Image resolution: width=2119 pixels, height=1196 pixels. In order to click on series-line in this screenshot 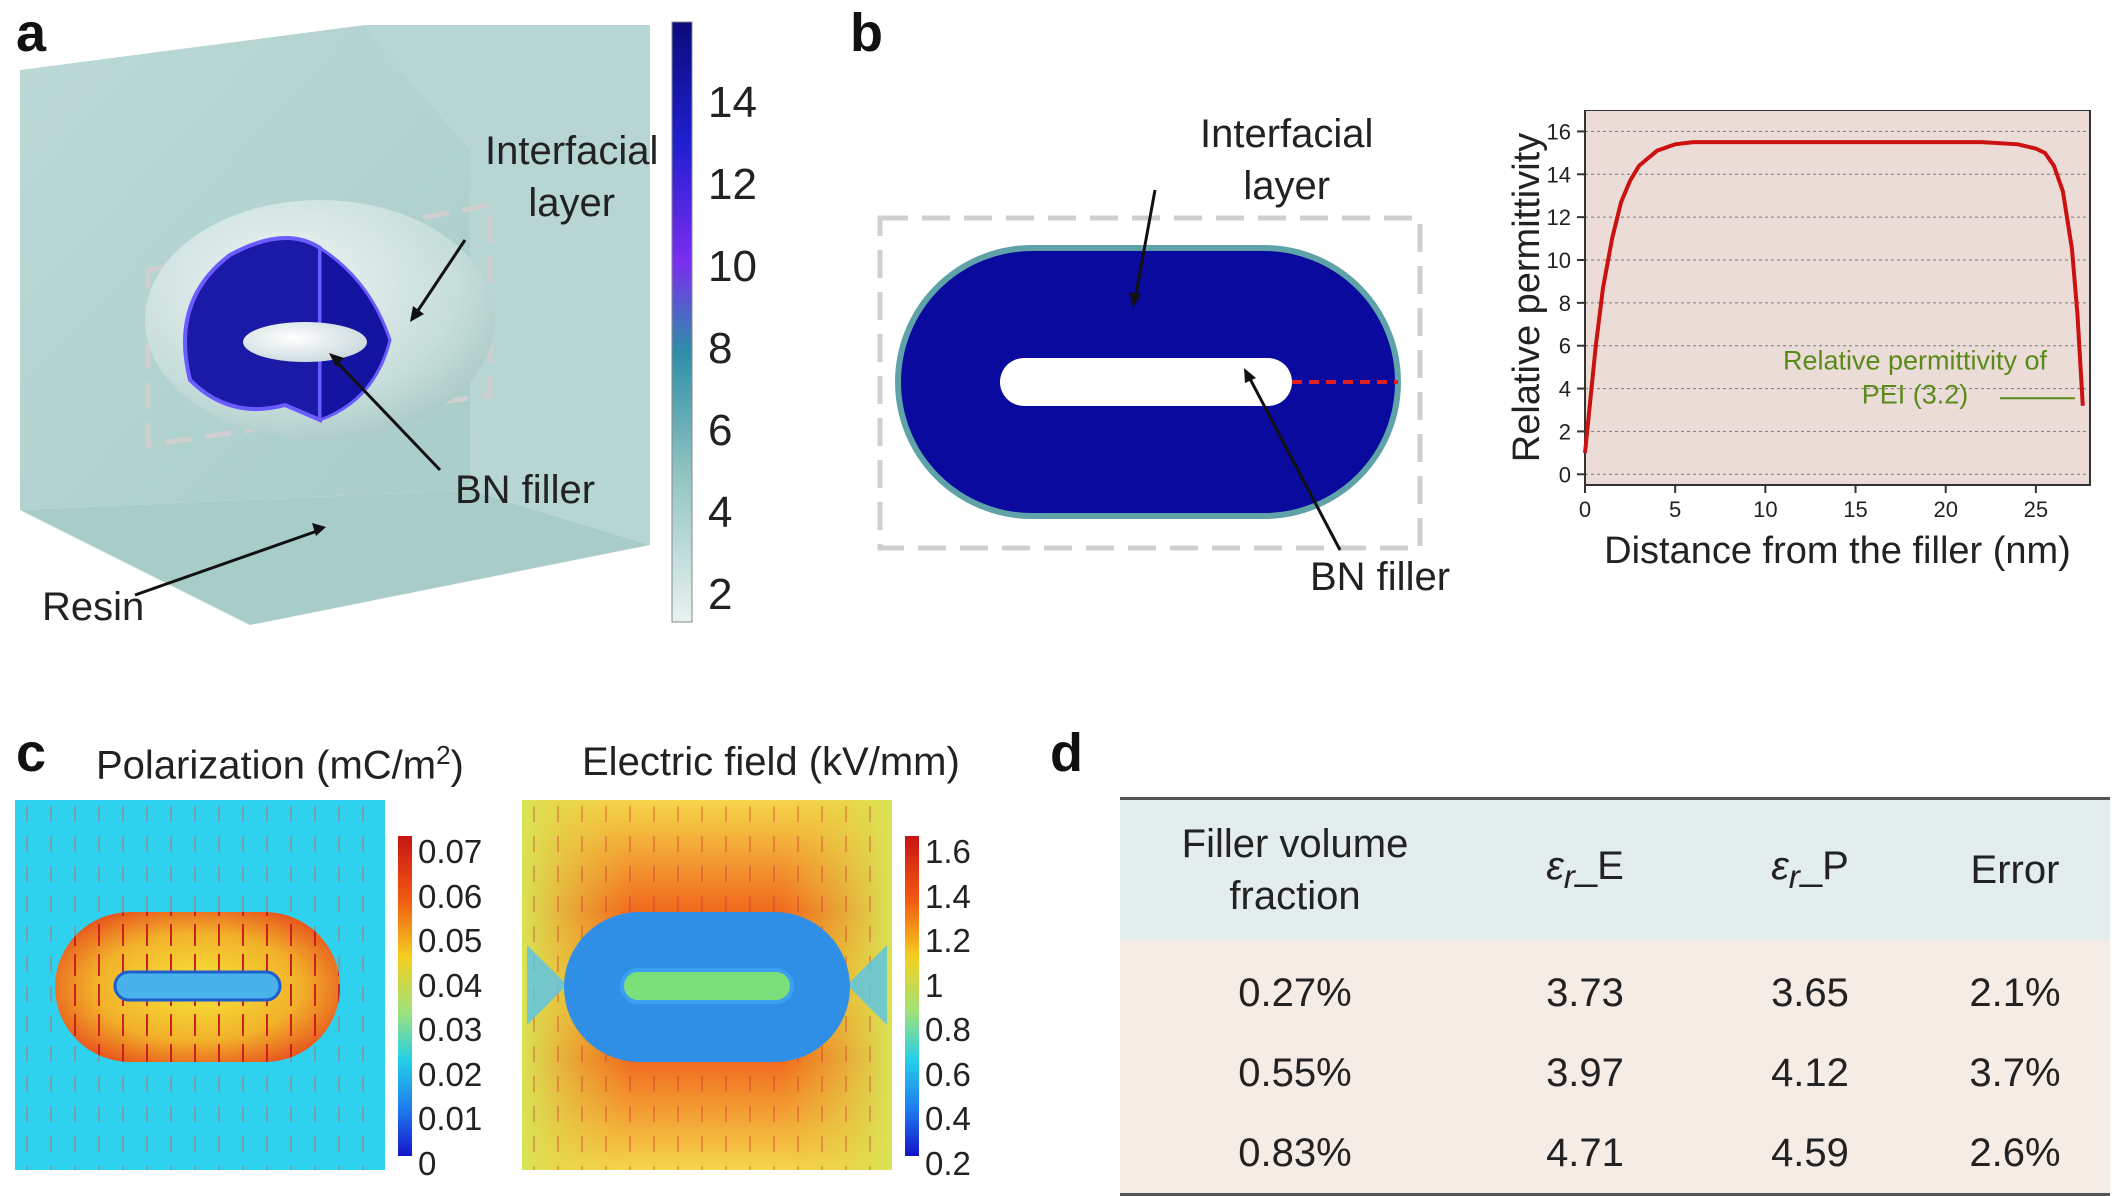, I will do `click(1834, 297)`.